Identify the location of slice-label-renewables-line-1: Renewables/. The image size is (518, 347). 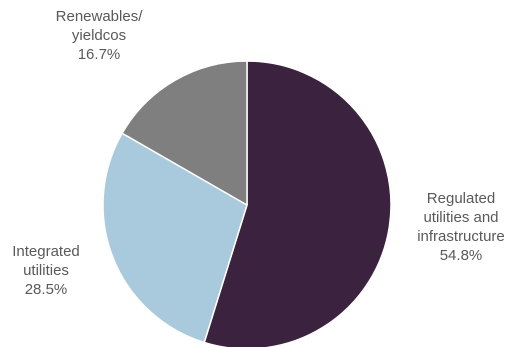
(99, 16).